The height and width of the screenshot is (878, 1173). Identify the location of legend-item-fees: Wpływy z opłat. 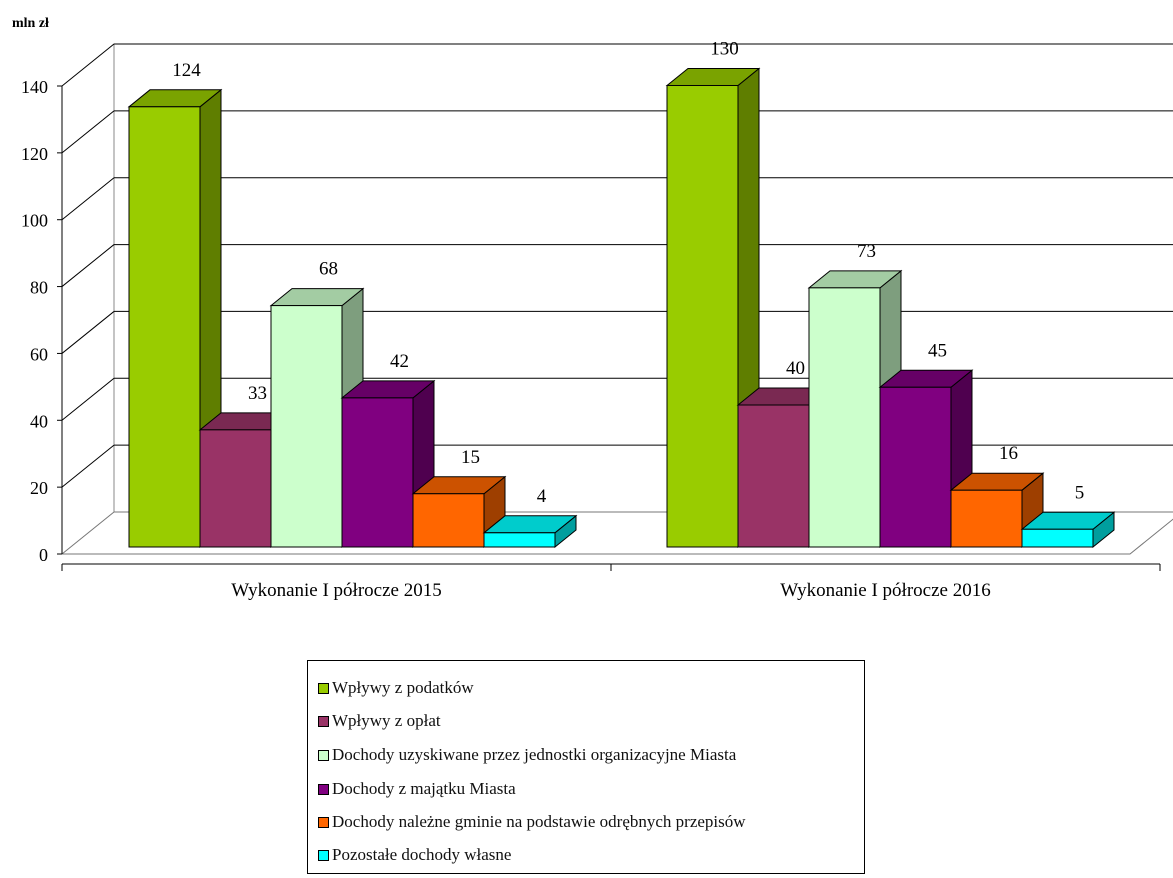
(379, 721).